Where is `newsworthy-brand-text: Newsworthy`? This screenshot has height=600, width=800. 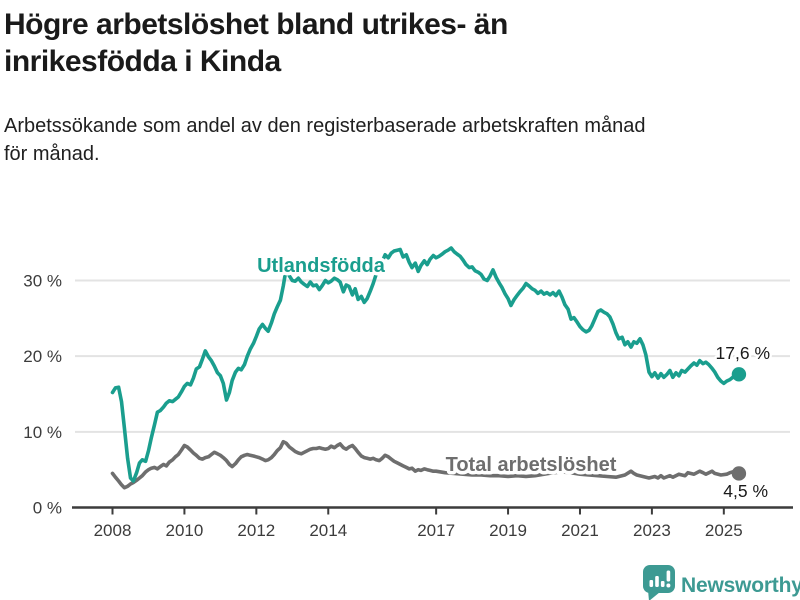 newsworthy-brand-text: Newsworthy is located at coordinates (740, 585).